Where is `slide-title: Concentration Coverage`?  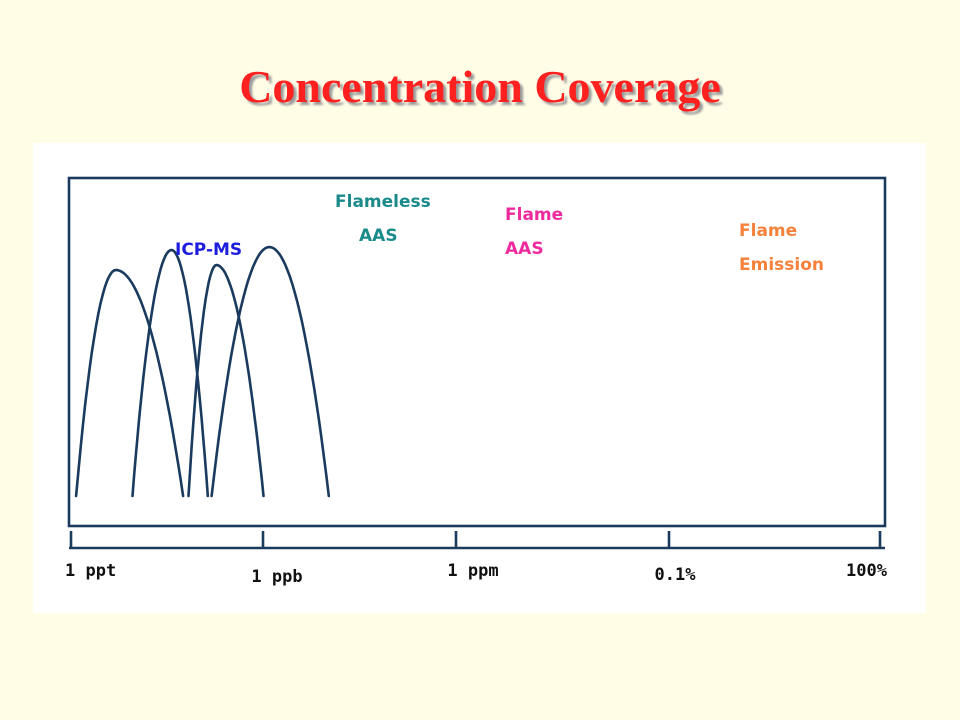
slide-title: Concentration Coverage is located at coordinates (480, 86).